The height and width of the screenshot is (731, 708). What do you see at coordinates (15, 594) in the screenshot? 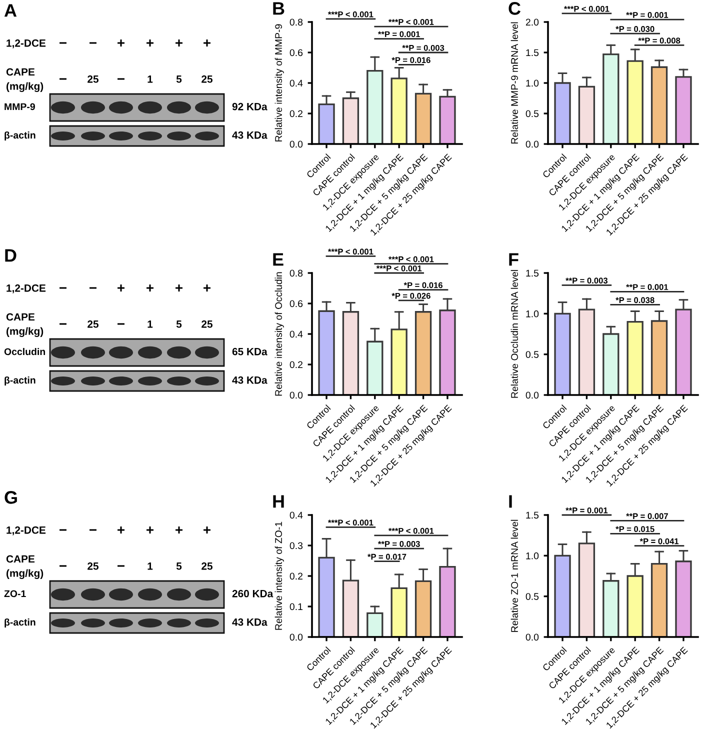
I see `text: ZO-1` at bounding box center [15, 594].